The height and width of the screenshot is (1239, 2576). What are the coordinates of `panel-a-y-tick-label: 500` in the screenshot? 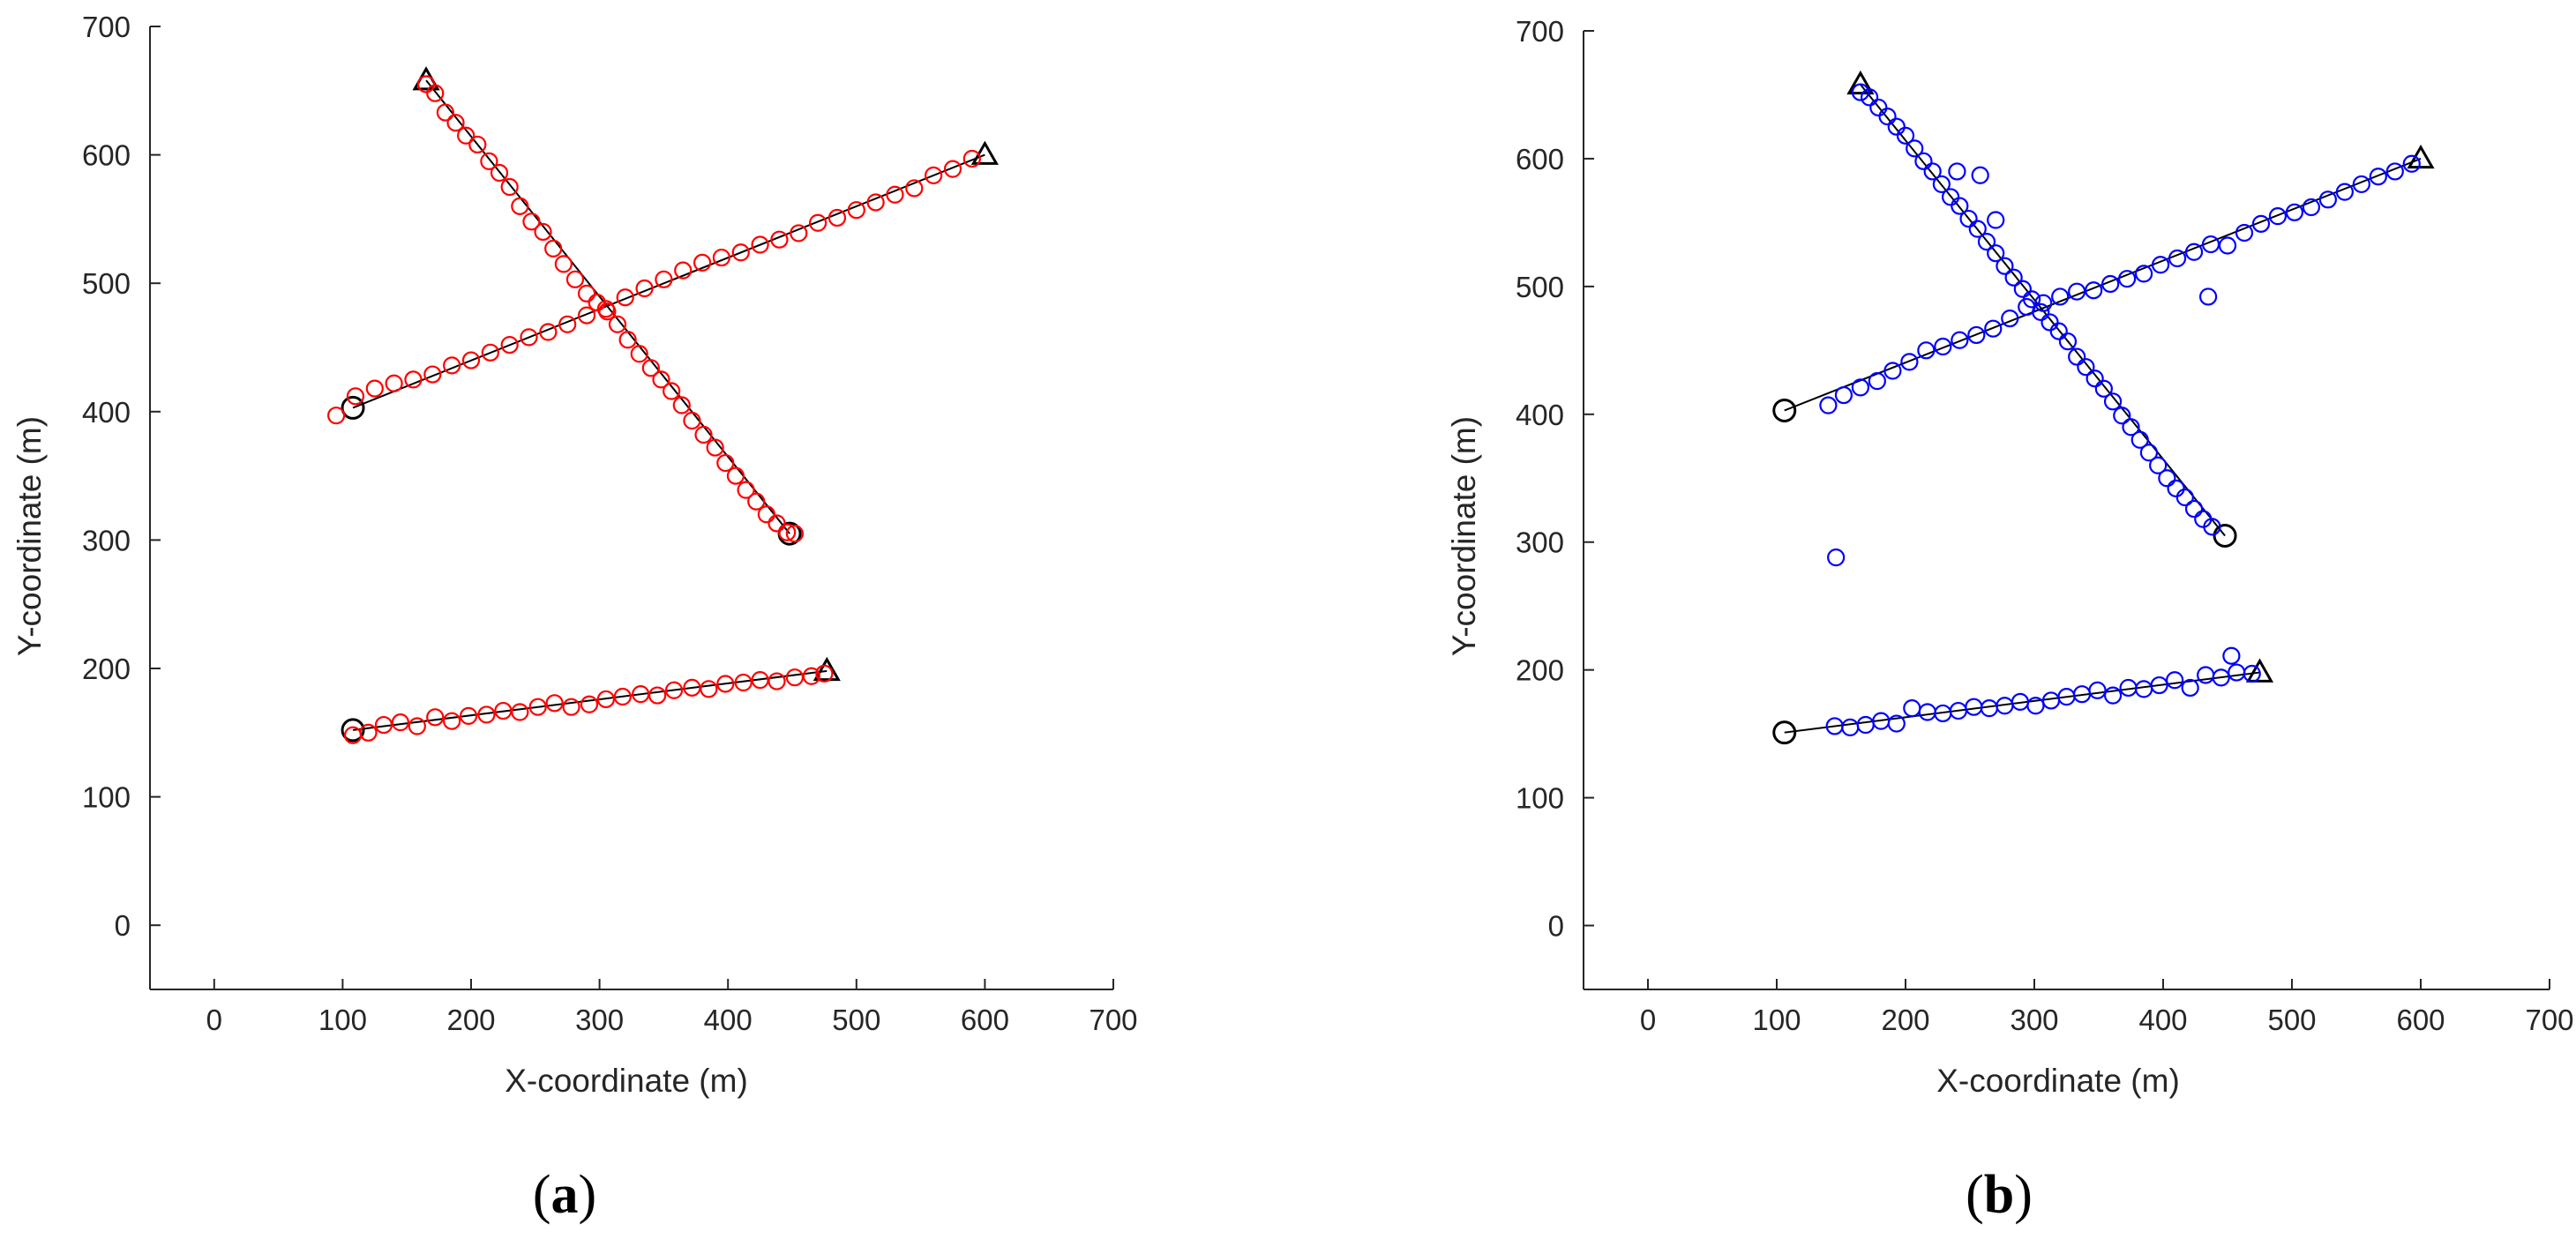 It's located at (107, 284).